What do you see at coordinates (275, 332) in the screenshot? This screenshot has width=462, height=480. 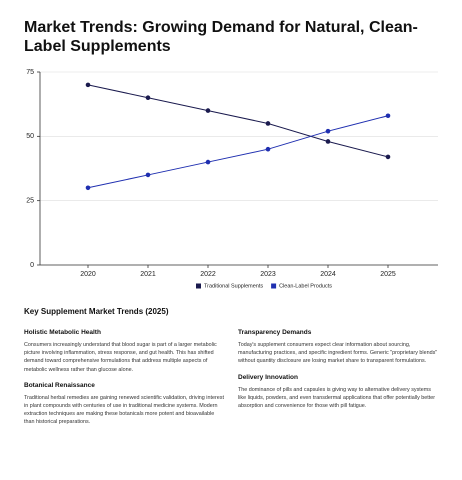 I see `section-heading: Transparency Demands` at bounding box center [275, 332].